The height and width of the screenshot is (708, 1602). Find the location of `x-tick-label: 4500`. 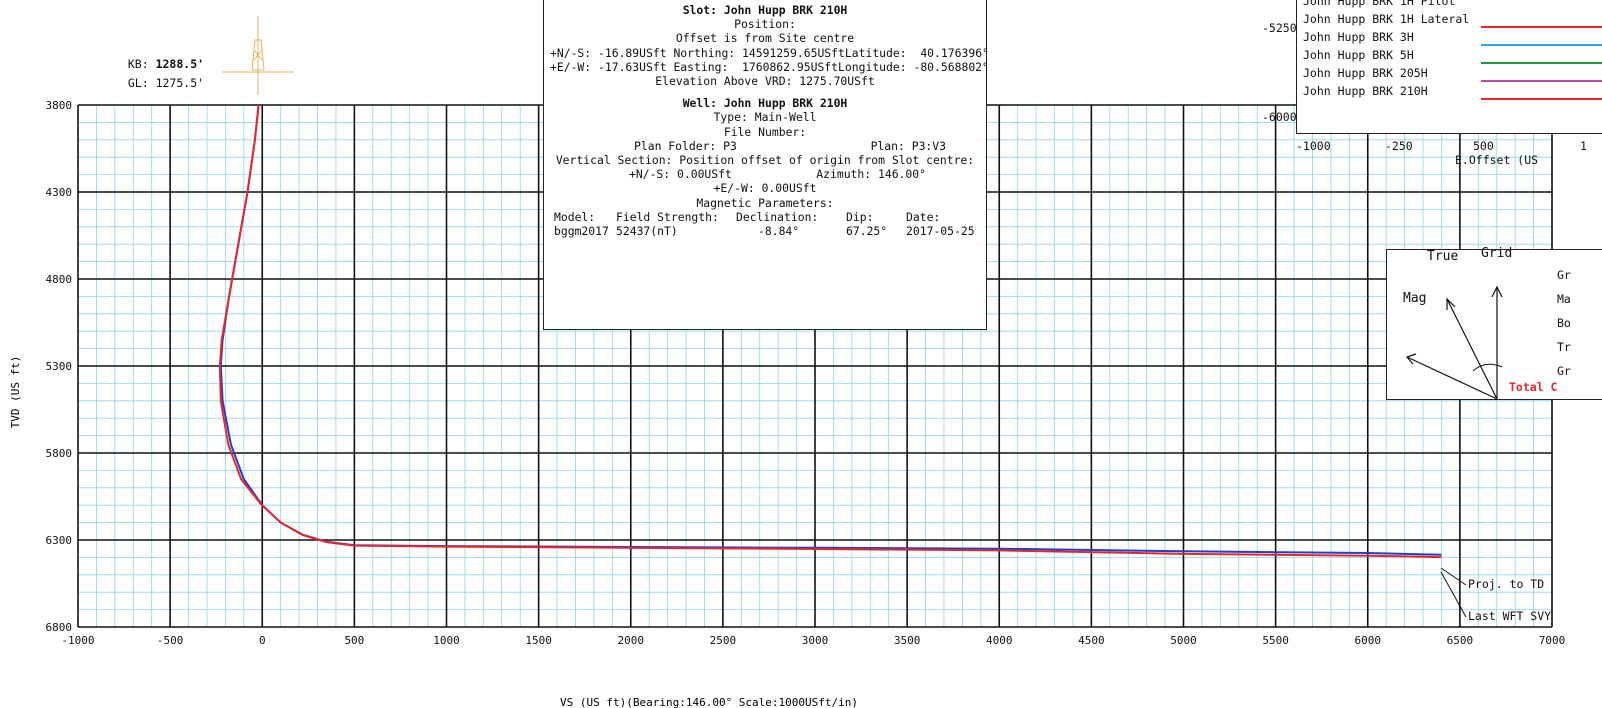

x-tick-label: 4500 is located at coordinates (1091, 640).